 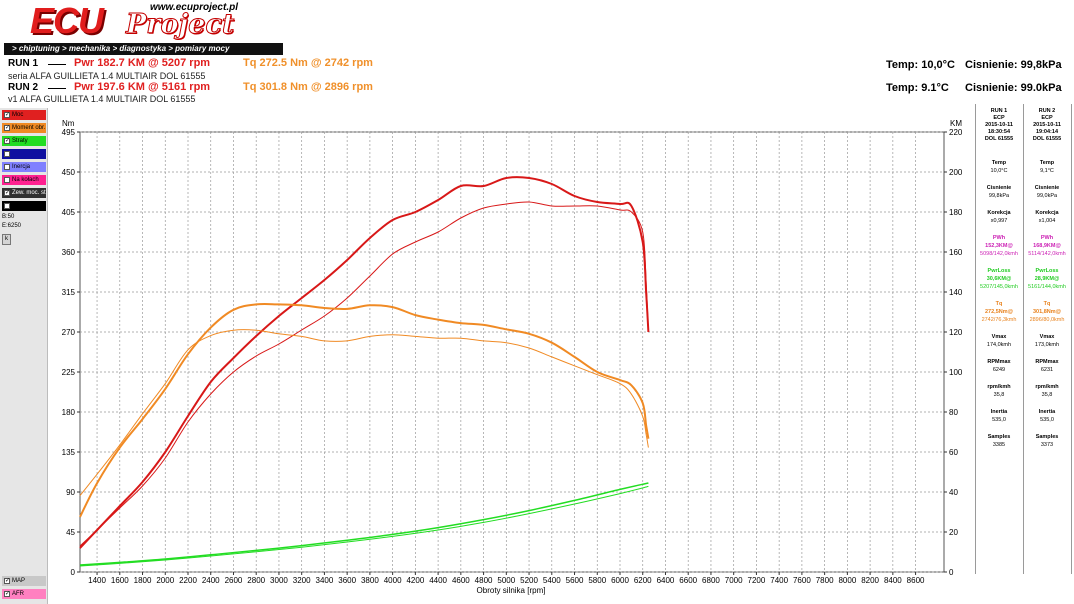 What do you see at coordinates (69, 372) in the screenshot?
I see `y-left-tick-label: 225` at bounding box center [69, 372].